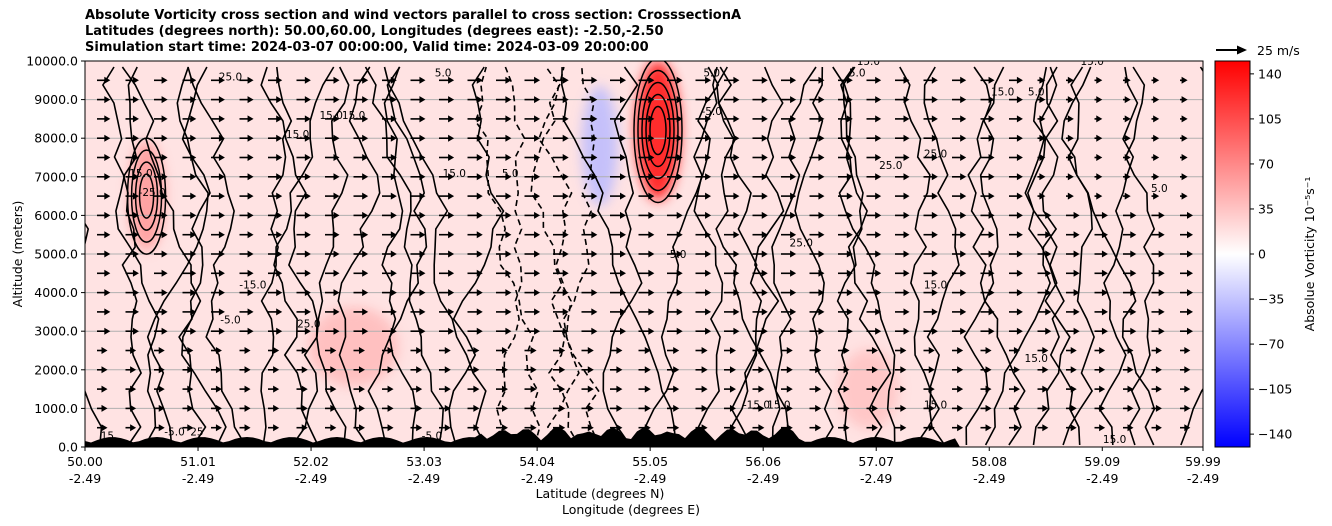  Describe the element at coordinates (1102, 461) in the screenshot. I see `x-tick-latitude: 59.09` at that location.